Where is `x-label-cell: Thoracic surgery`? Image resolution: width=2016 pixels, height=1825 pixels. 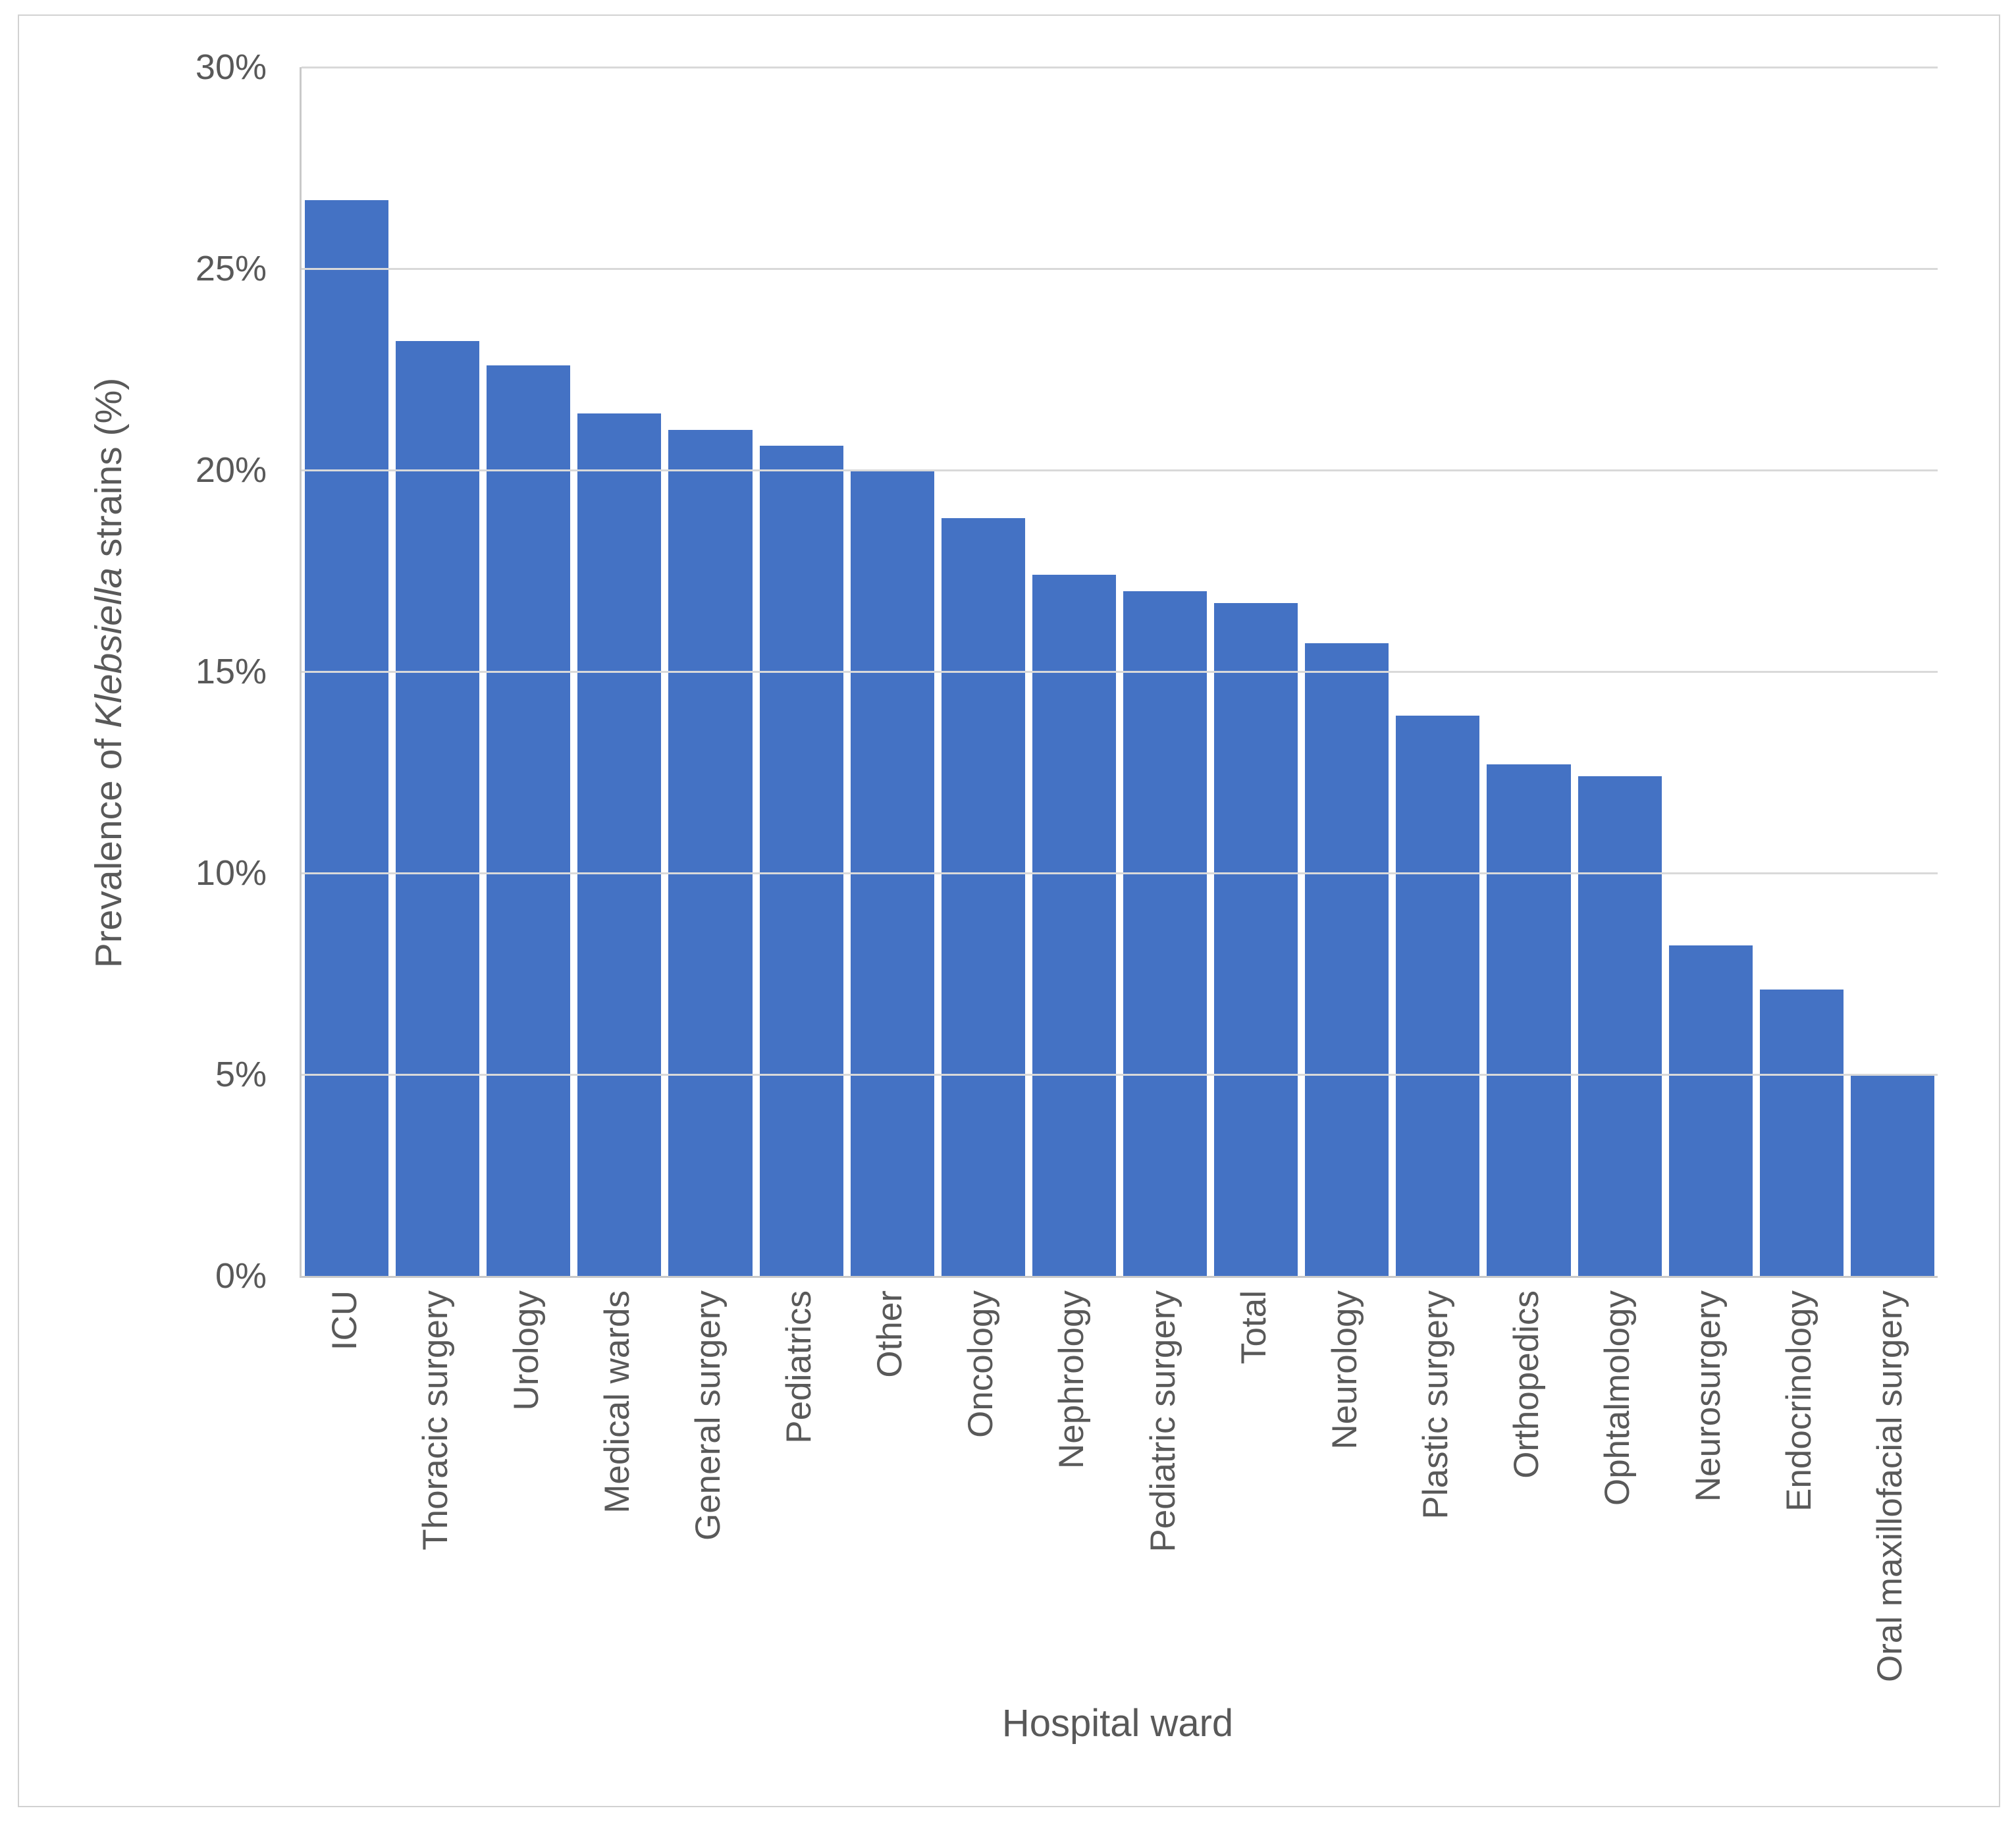 x-label-cell: Thoracic surgery is located at coordinates (435, 1507).